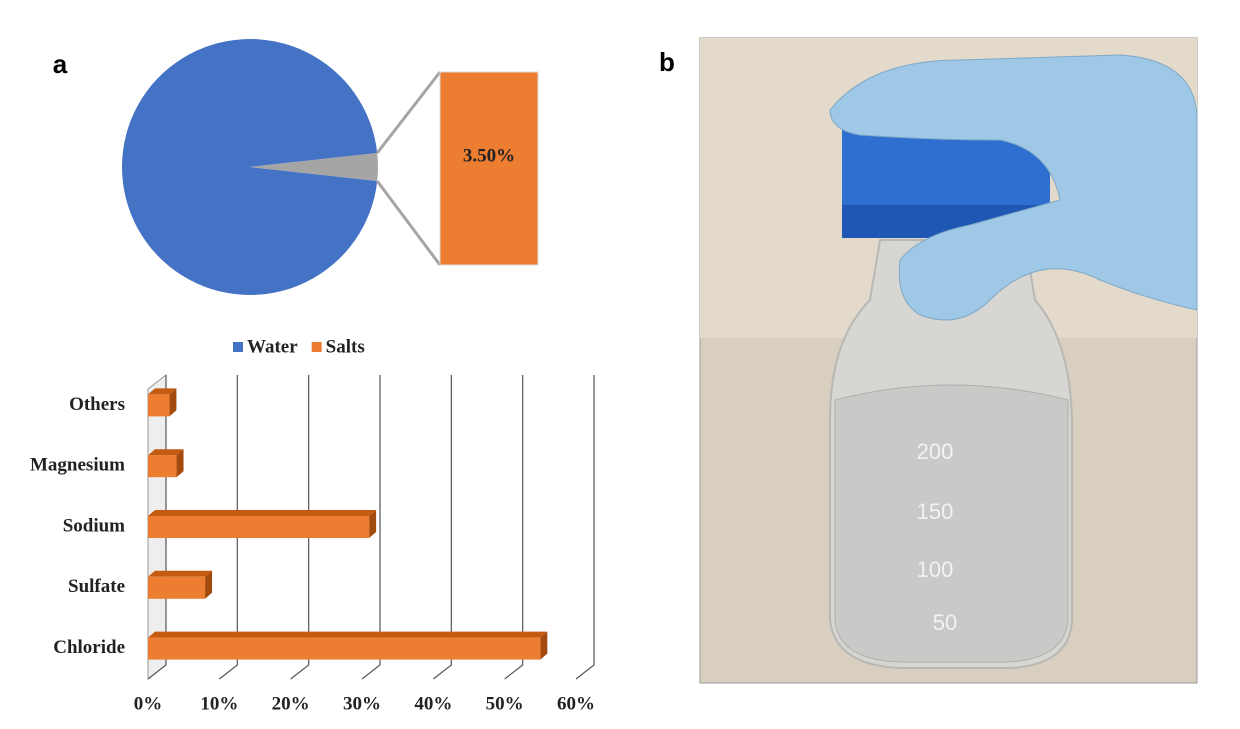 This screenshot has height=729, width=1240. Describe the element at coordinates (148, 703) in the screenshot. I see `x-tick-label: 0%` at that location.